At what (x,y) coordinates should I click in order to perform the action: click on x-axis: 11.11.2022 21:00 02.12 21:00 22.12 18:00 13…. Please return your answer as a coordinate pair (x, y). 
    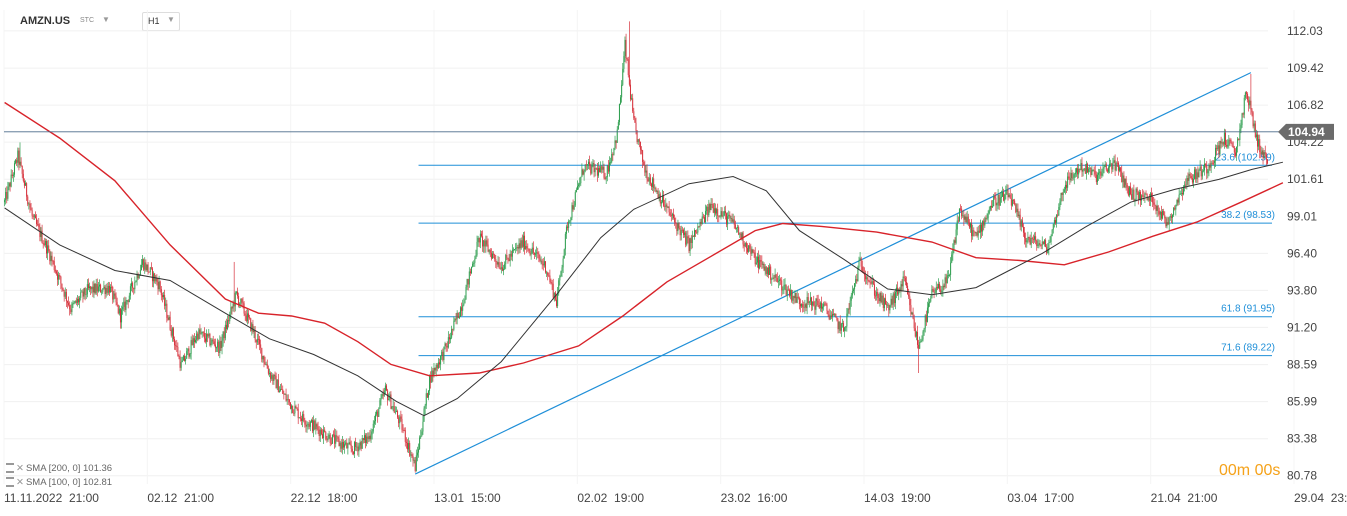
    Looking at the image, I should click on (675, 498).